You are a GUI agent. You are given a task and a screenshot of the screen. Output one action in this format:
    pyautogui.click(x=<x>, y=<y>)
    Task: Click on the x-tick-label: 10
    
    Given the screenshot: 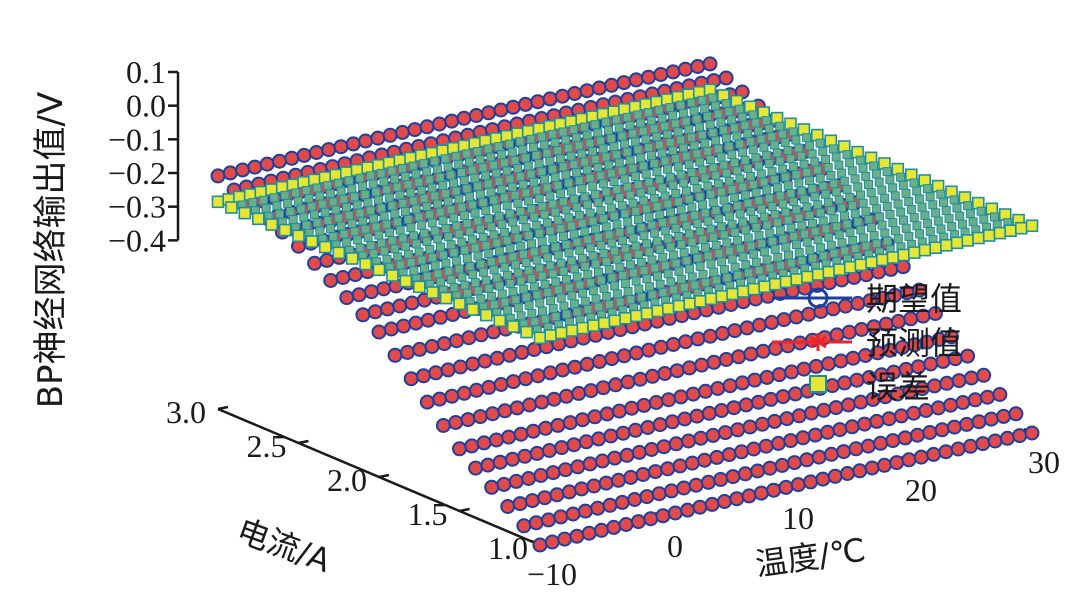 What is the action you would take?
    pyautogui.click(x=798, y=518)
    